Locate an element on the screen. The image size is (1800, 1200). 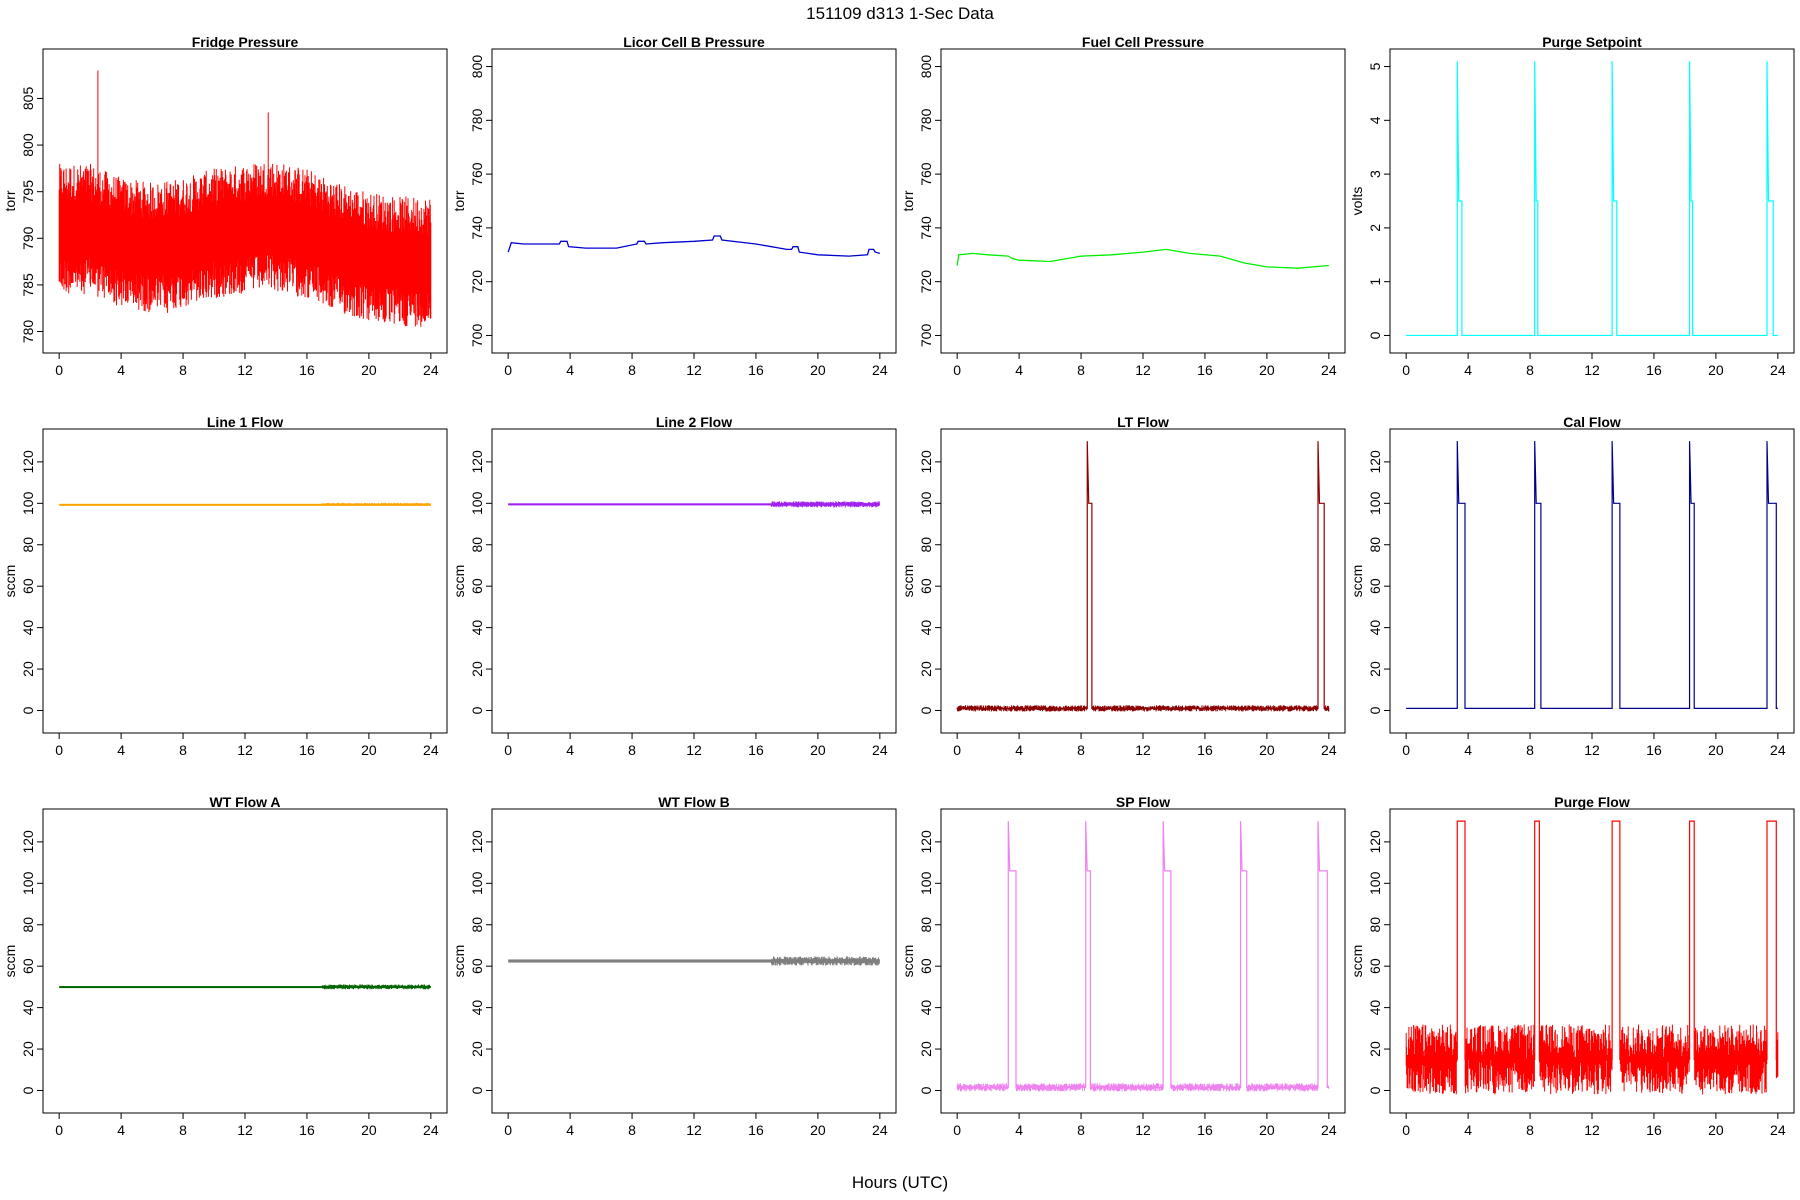
panel-title: WT Flow A is located at coordinates (244, 802).